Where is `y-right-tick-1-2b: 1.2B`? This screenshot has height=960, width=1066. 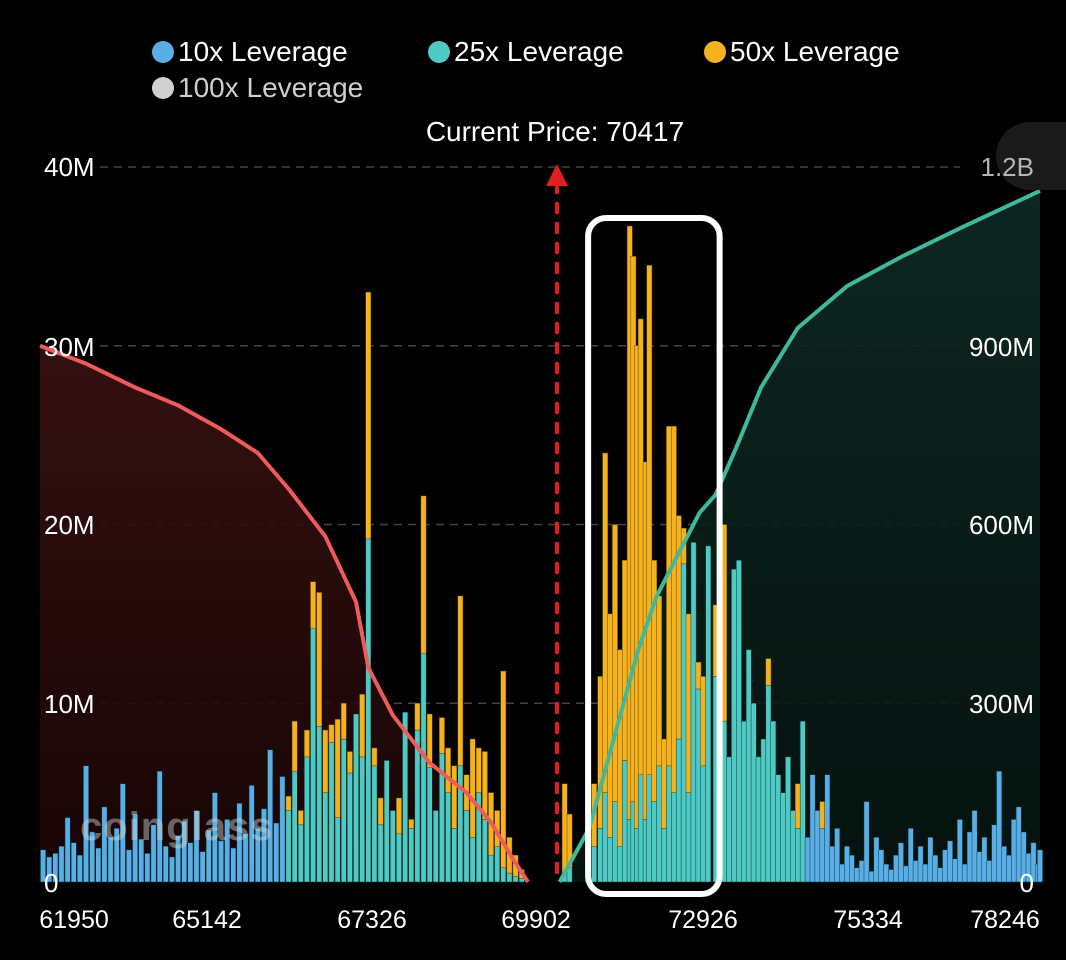 y-right-tick-1-2b: 1.2B is located at coordinates (1007, 167).